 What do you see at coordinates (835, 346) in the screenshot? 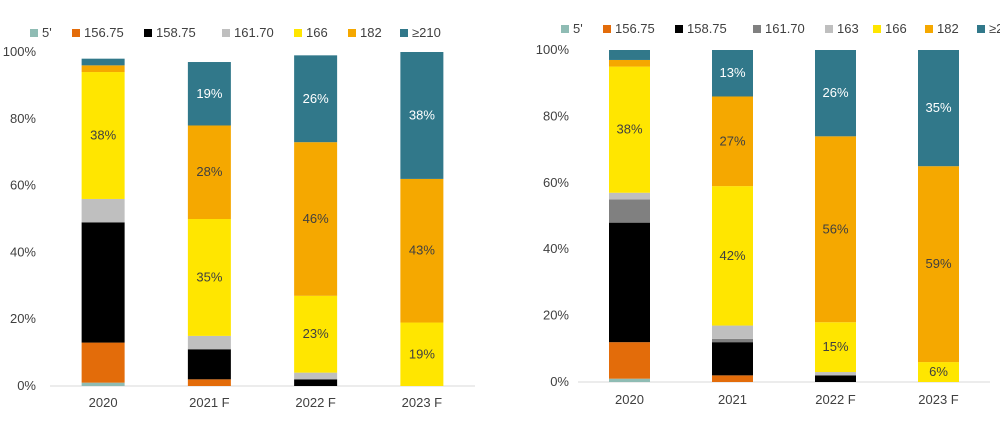
I see `data-label: 15%` at bounding box center [835, 346].